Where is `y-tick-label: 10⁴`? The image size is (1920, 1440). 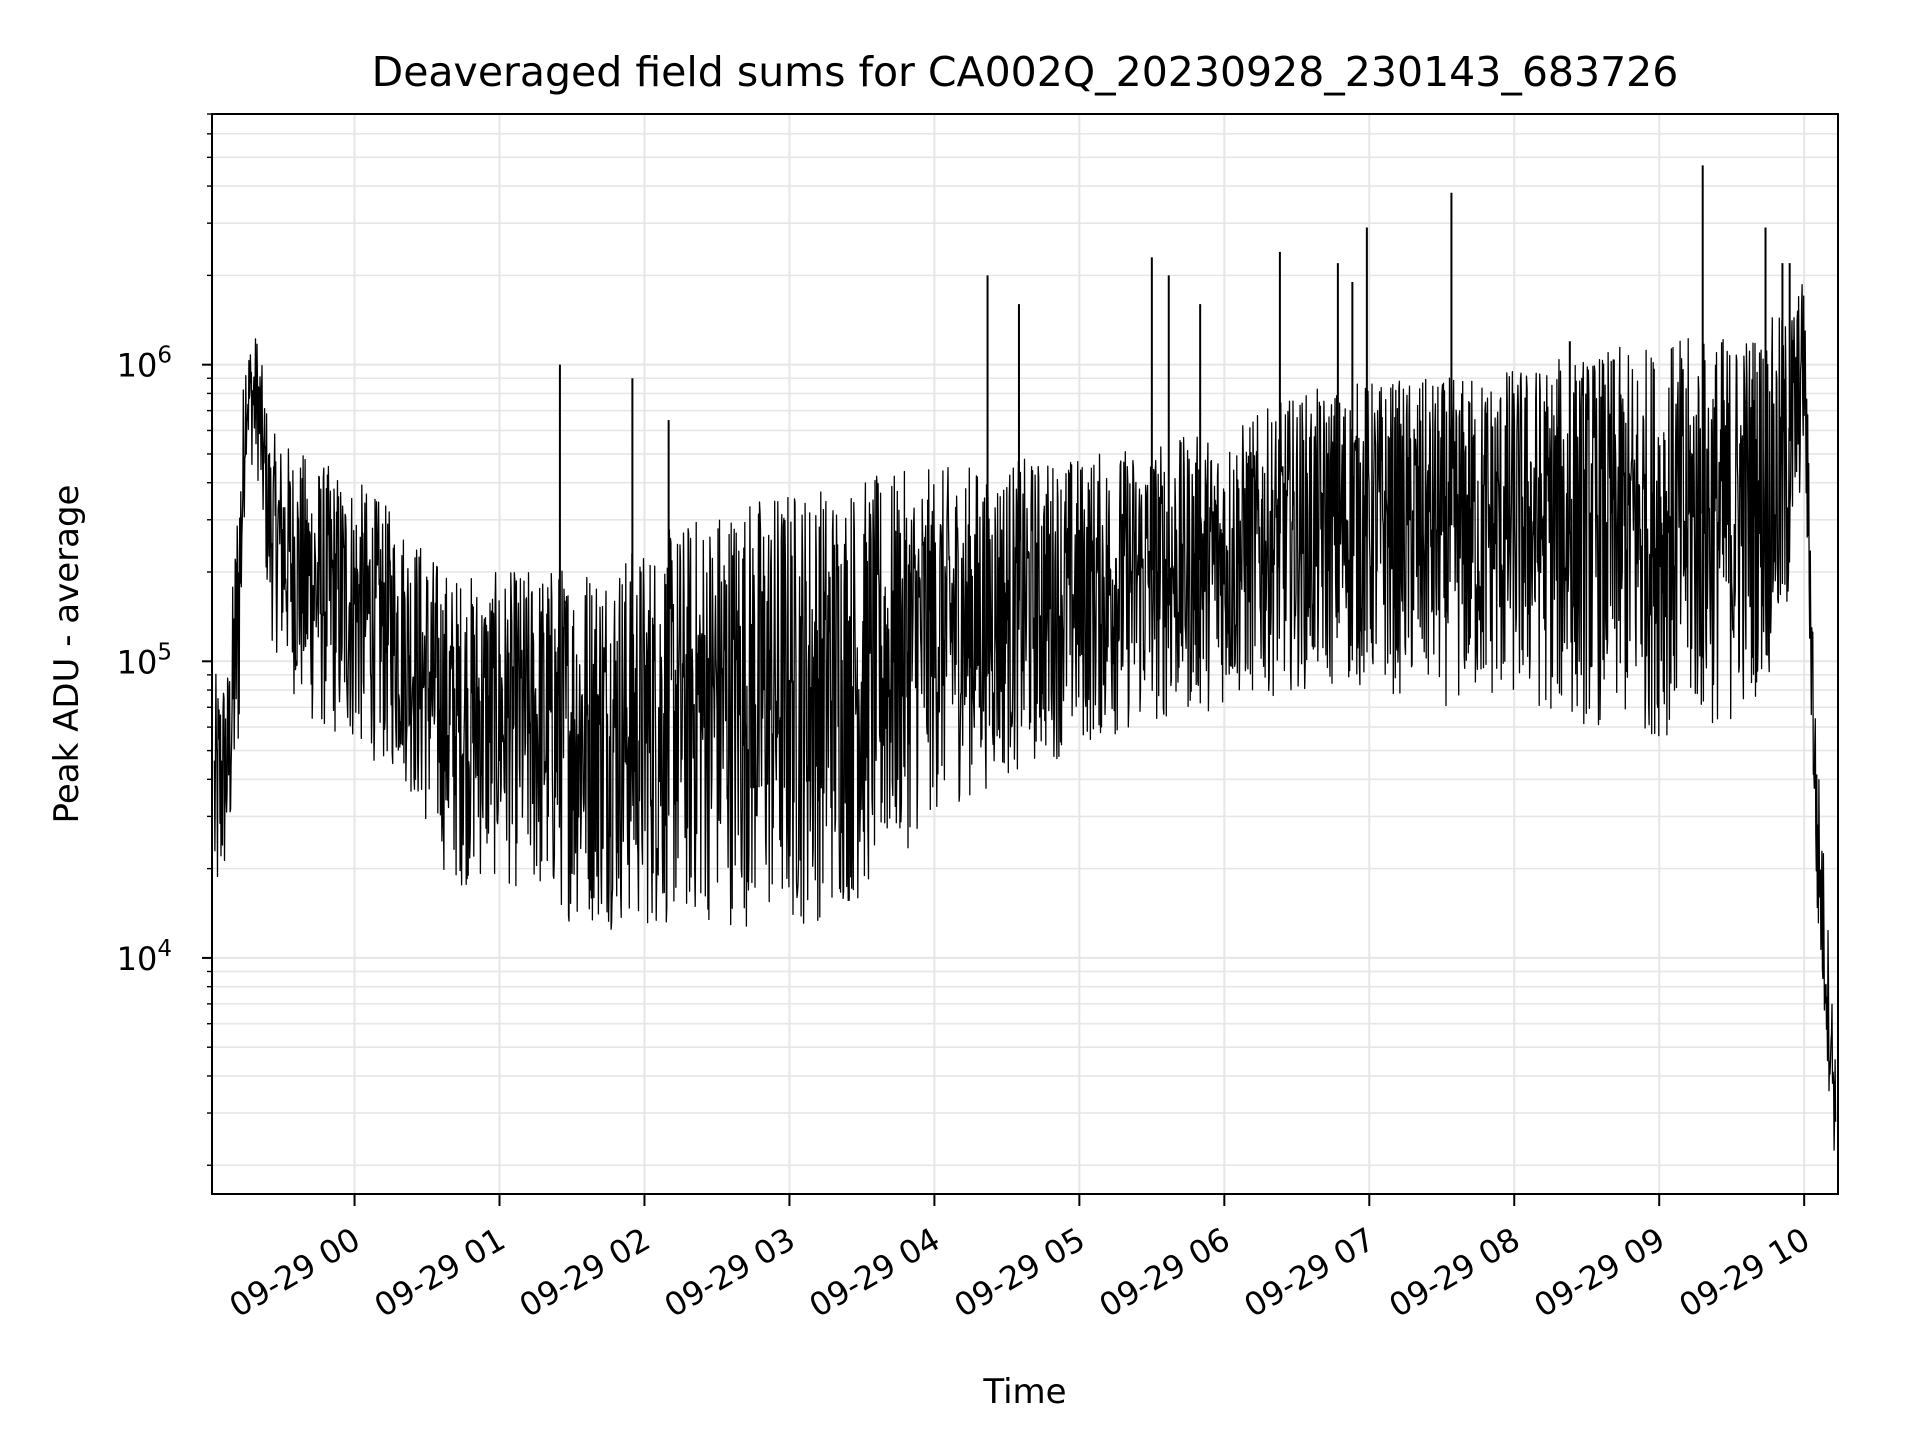
y-tick-label: 10⁴ is located at coordinates (144, 957).